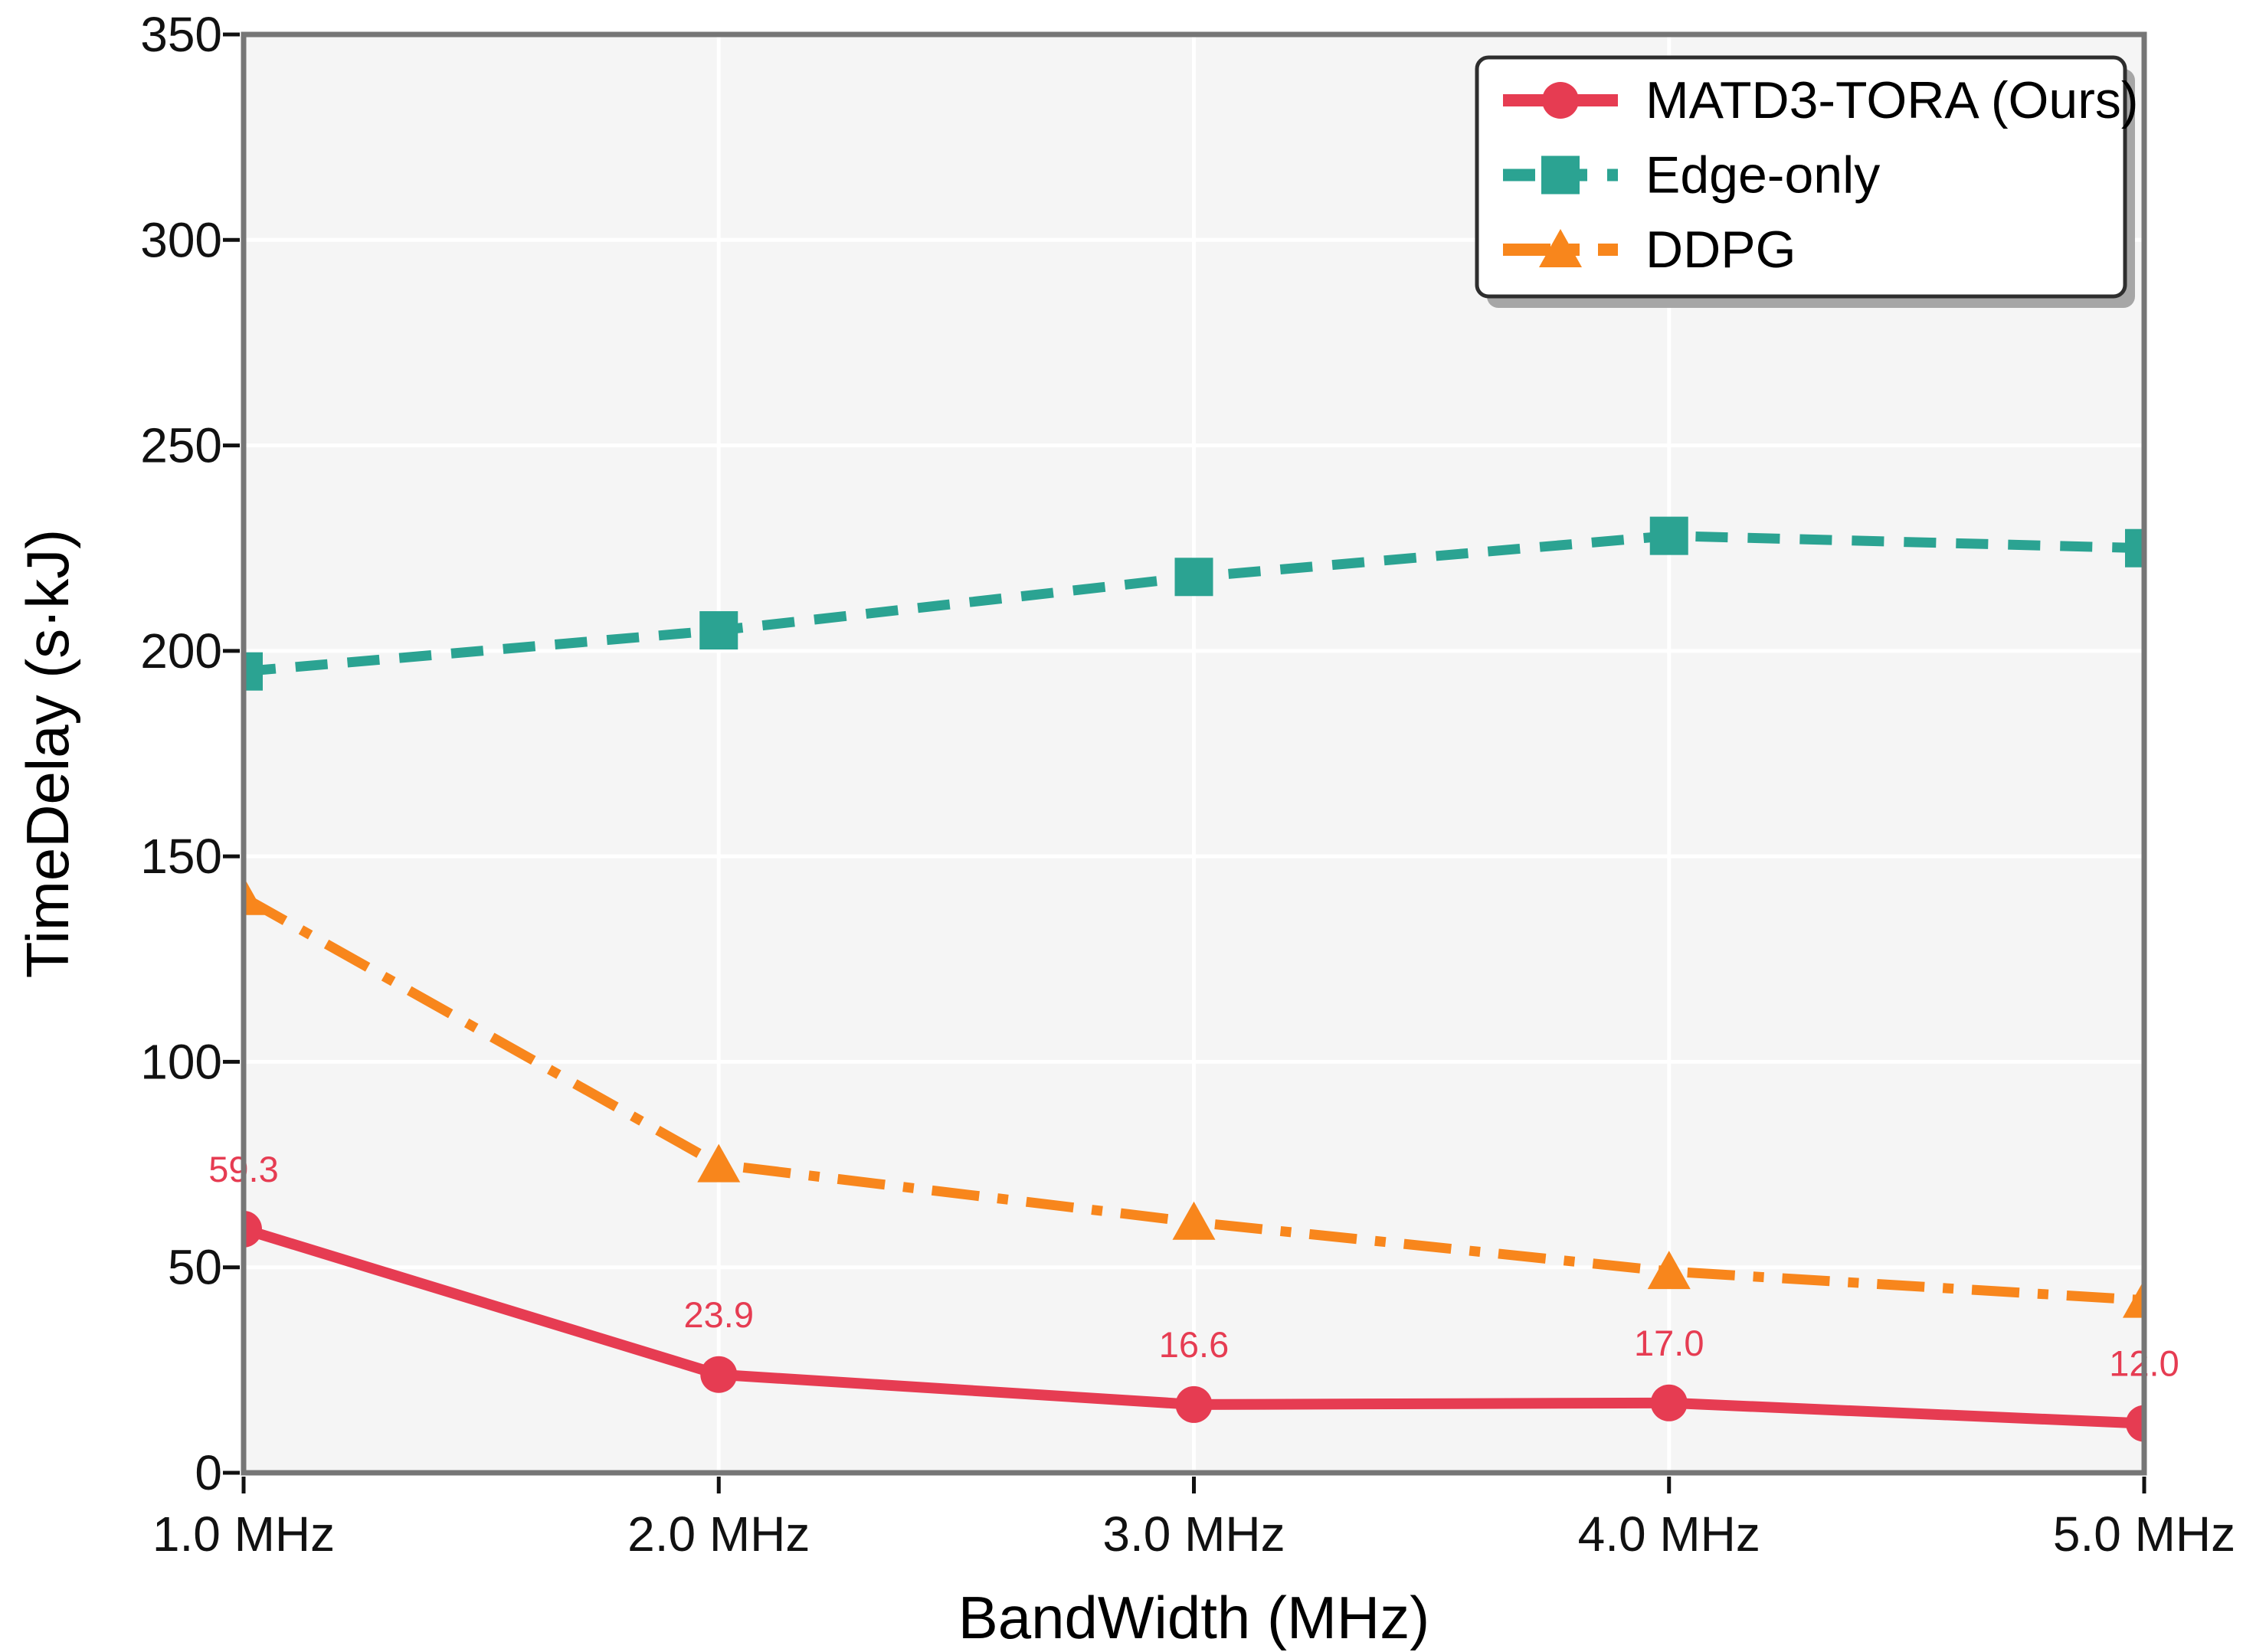 Image resolution: width=2243 pixels, height=1652 pixels. What do you see at coordinates (1194, 1344) in the screenshot?
I see `data-point-label: 16.6` at bounding box center [1194, 1344].